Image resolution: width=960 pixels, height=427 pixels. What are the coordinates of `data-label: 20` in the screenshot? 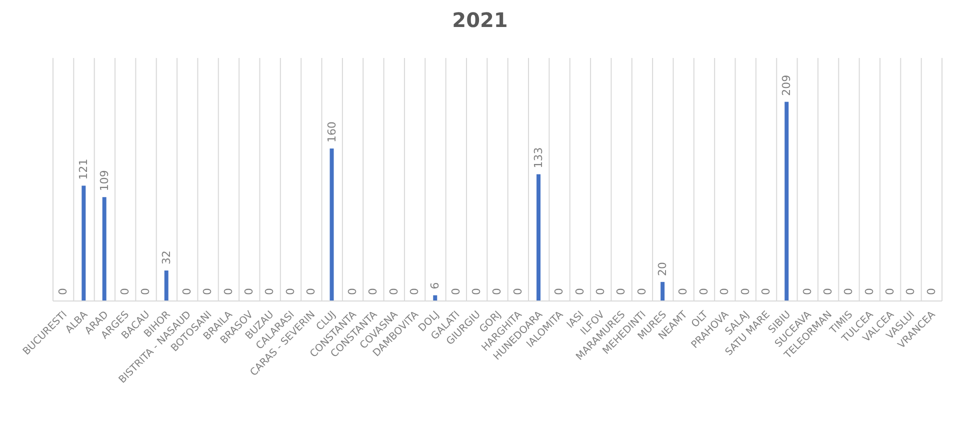 It's located at (663, 269).